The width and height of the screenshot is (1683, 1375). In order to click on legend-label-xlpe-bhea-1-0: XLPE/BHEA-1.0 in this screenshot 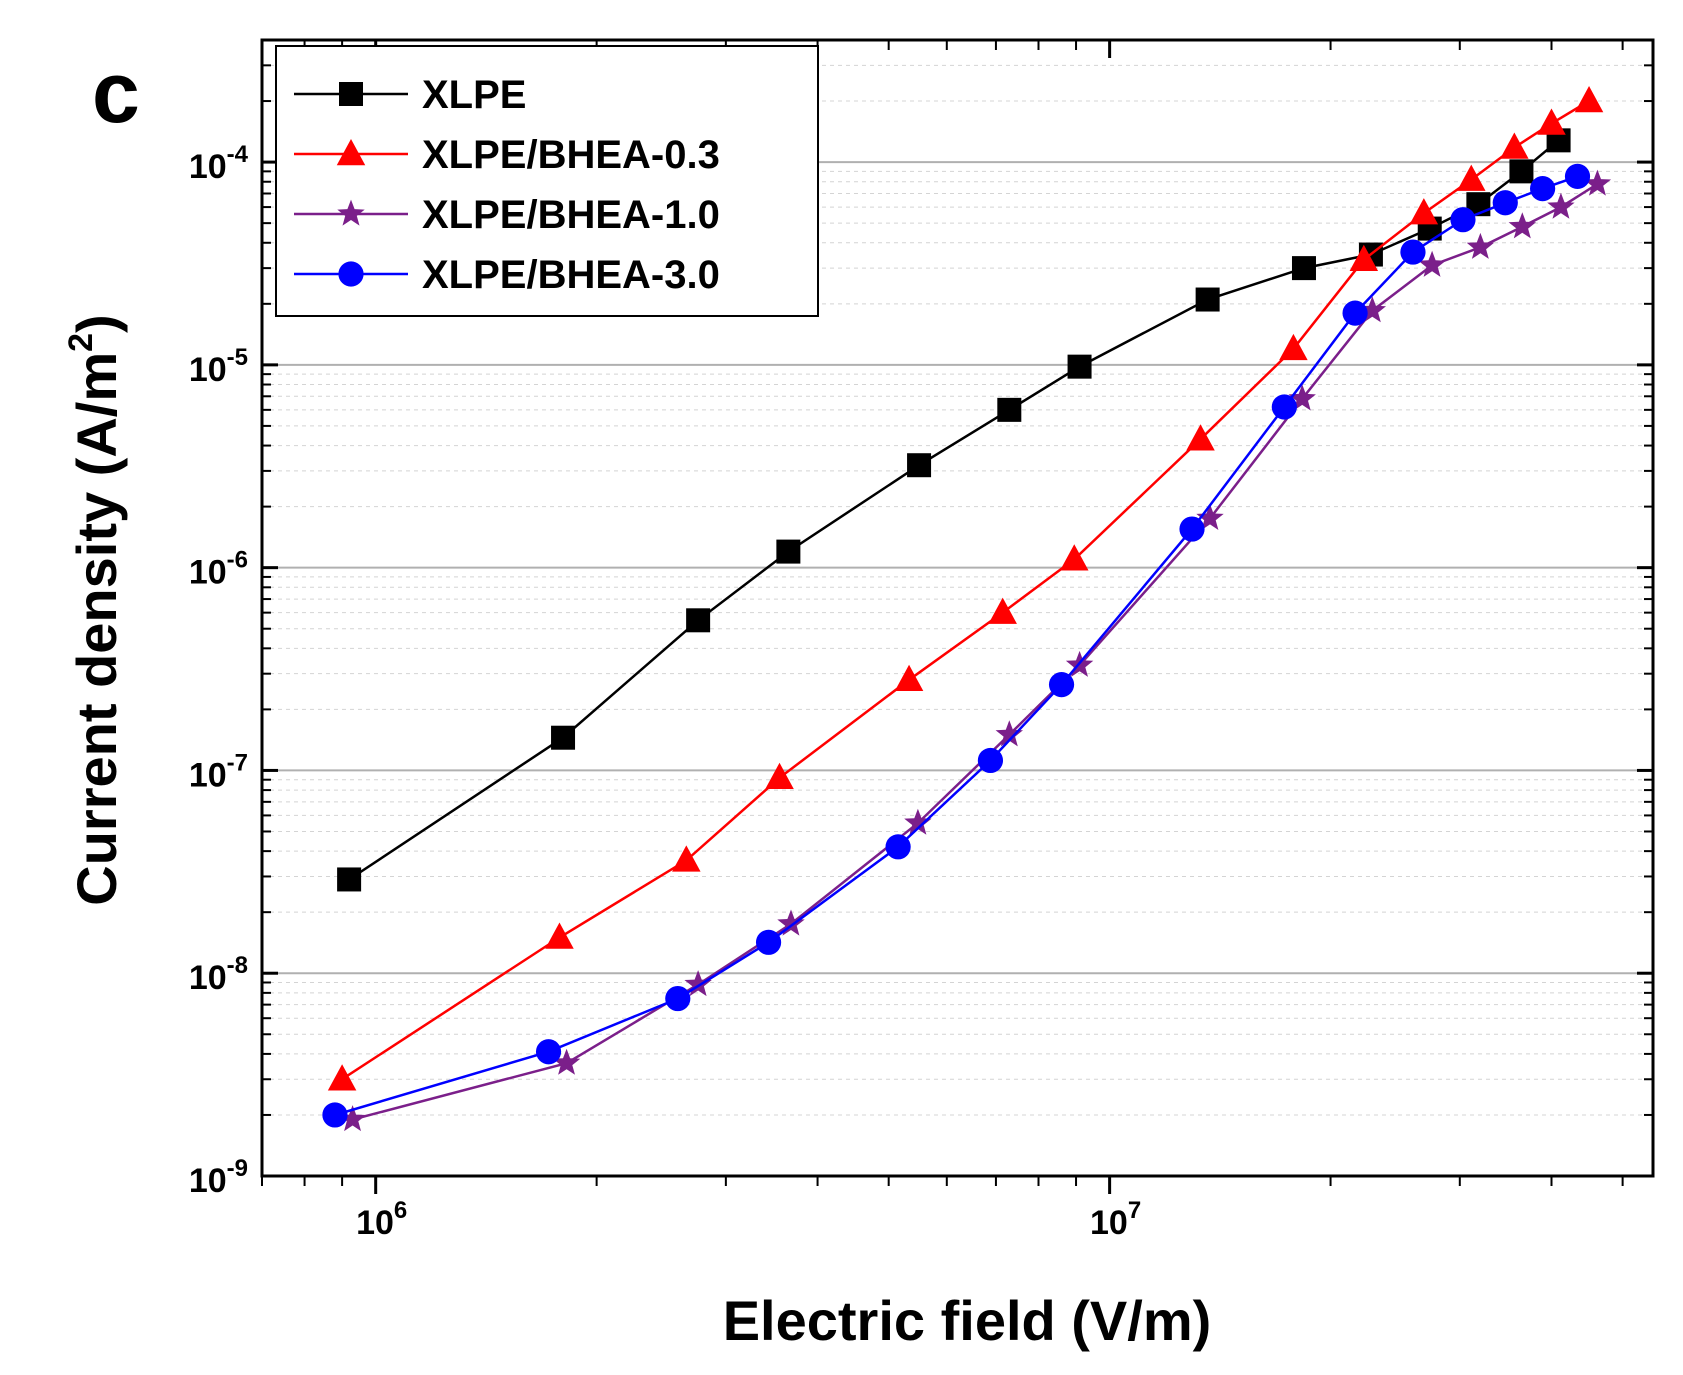, I will do `click(571, 215)`.